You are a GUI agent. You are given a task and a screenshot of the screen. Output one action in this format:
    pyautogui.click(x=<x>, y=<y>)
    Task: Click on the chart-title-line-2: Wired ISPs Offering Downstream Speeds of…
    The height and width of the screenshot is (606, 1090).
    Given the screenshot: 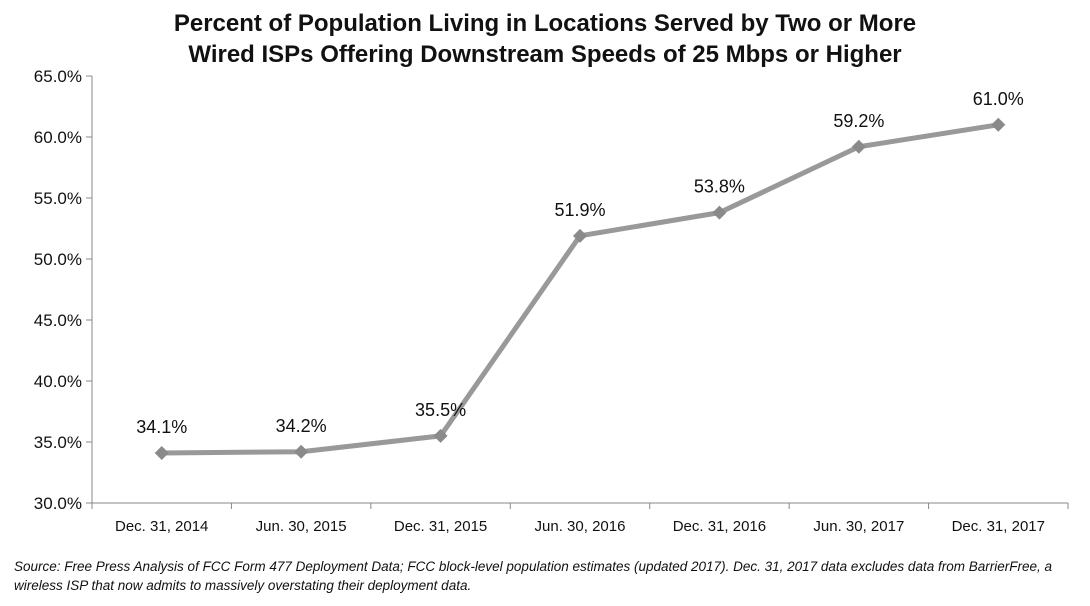 What is the action you would take?
    pyautogui.click(x=545, y=54)
    